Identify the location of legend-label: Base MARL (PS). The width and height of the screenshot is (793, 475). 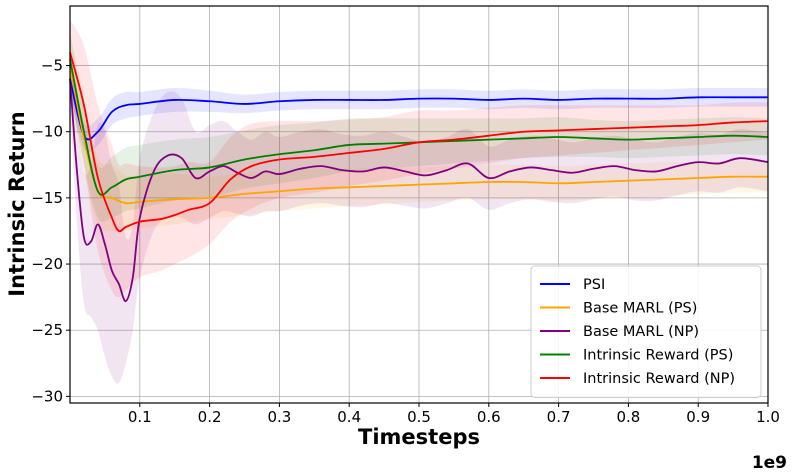
(640, 309).